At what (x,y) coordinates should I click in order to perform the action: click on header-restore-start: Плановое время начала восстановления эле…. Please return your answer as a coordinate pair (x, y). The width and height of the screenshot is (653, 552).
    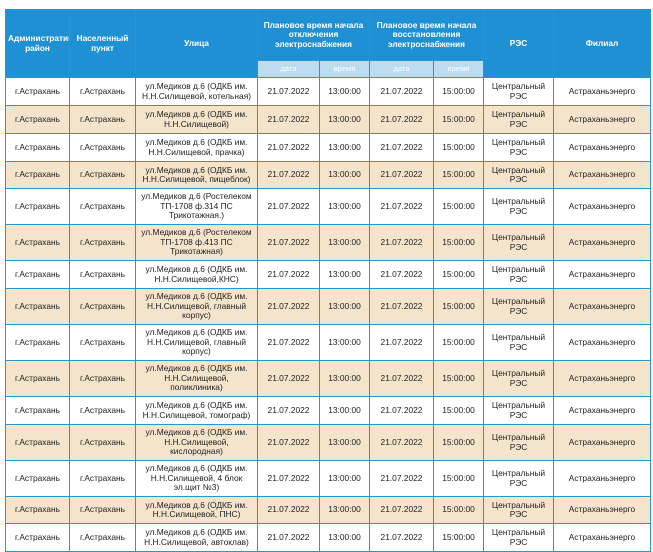
    Looking at the image, I should click on (426, 35).